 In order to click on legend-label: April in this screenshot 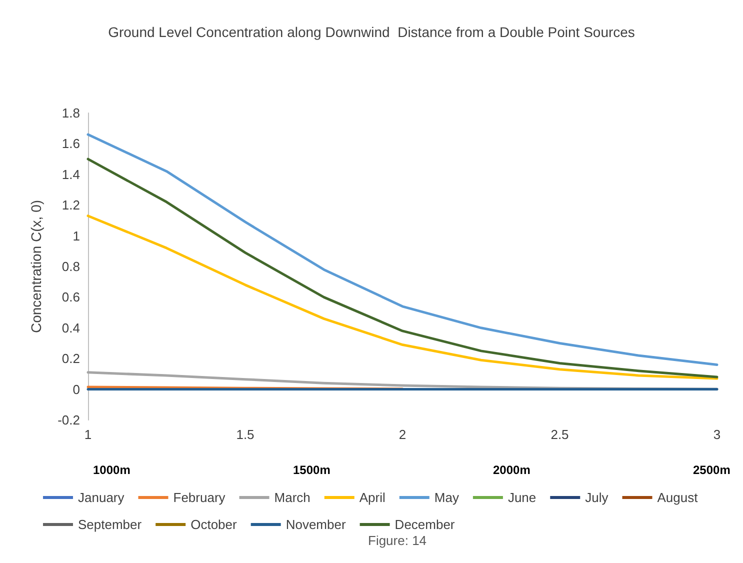, I will do `click(372, 497)`.